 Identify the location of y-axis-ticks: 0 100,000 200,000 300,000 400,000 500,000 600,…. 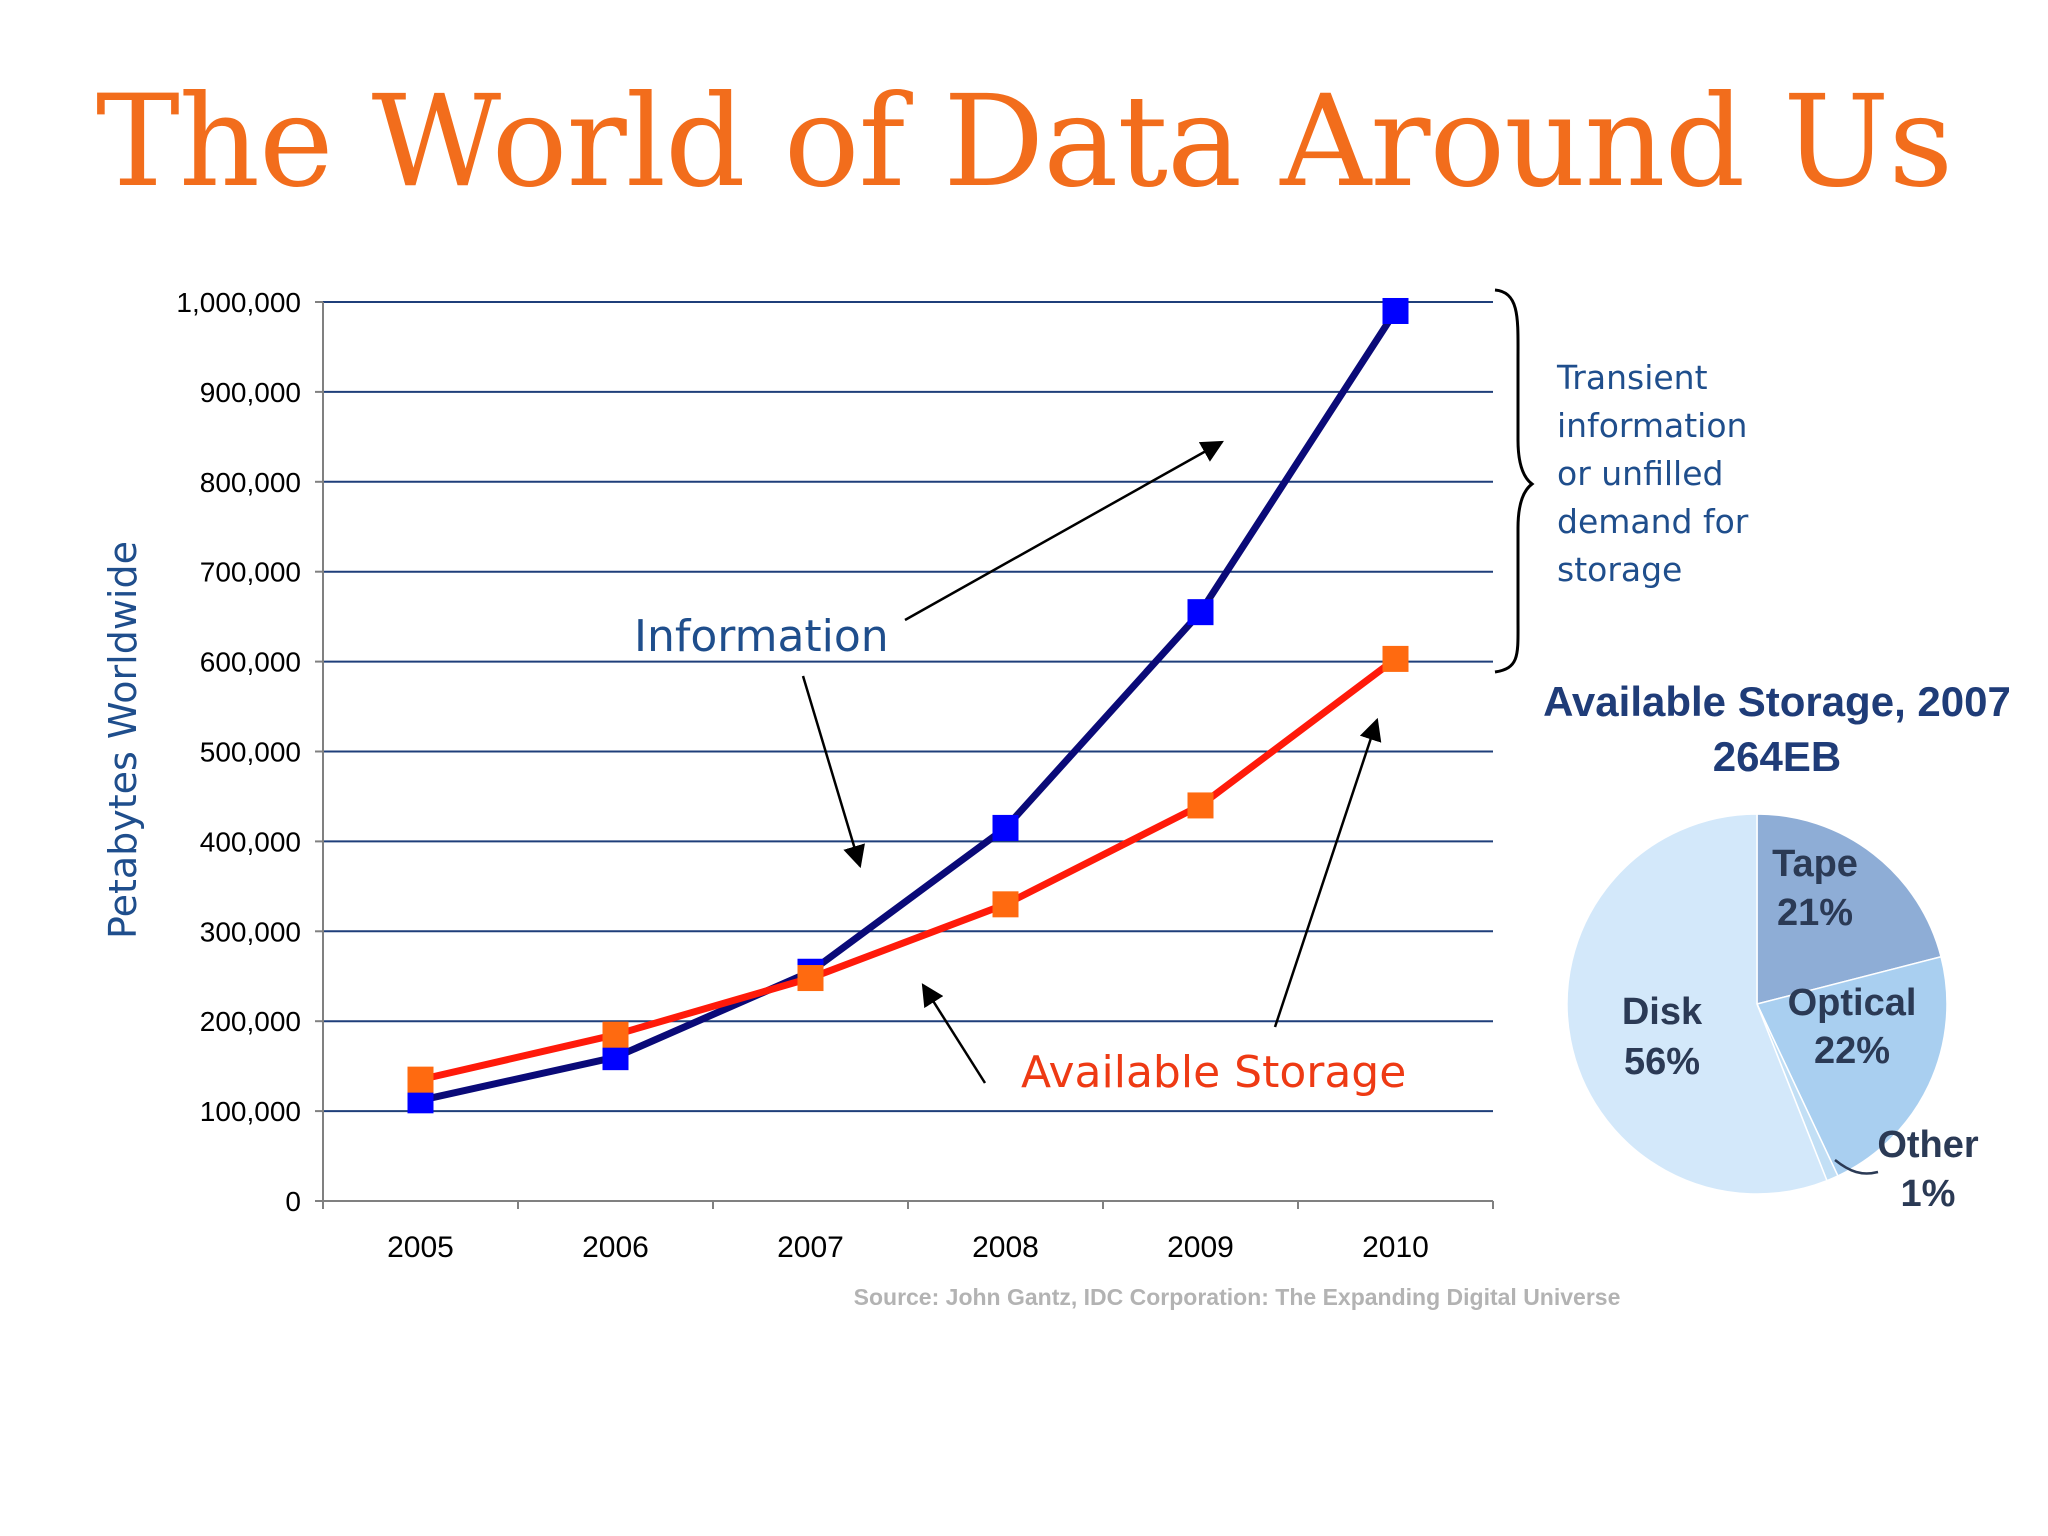
(249, 752).